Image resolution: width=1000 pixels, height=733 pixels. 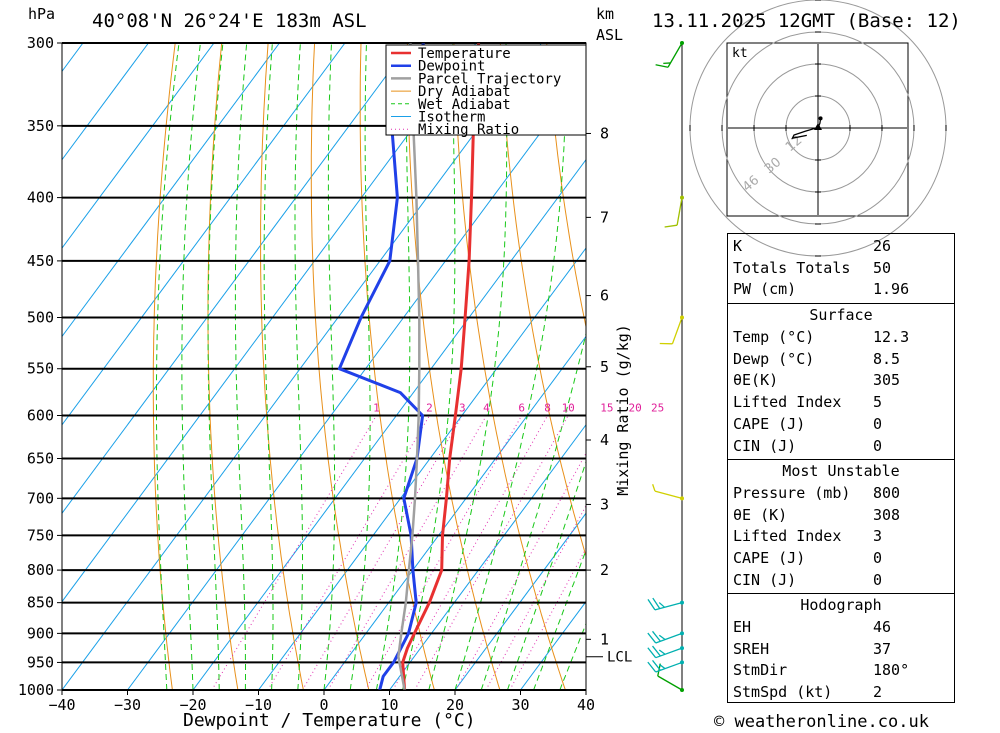 What do you see at coordinates (841, 670) in the screenshot?
I see `hodograph-row: StmDir 180°` at bounding box center [841, 670].